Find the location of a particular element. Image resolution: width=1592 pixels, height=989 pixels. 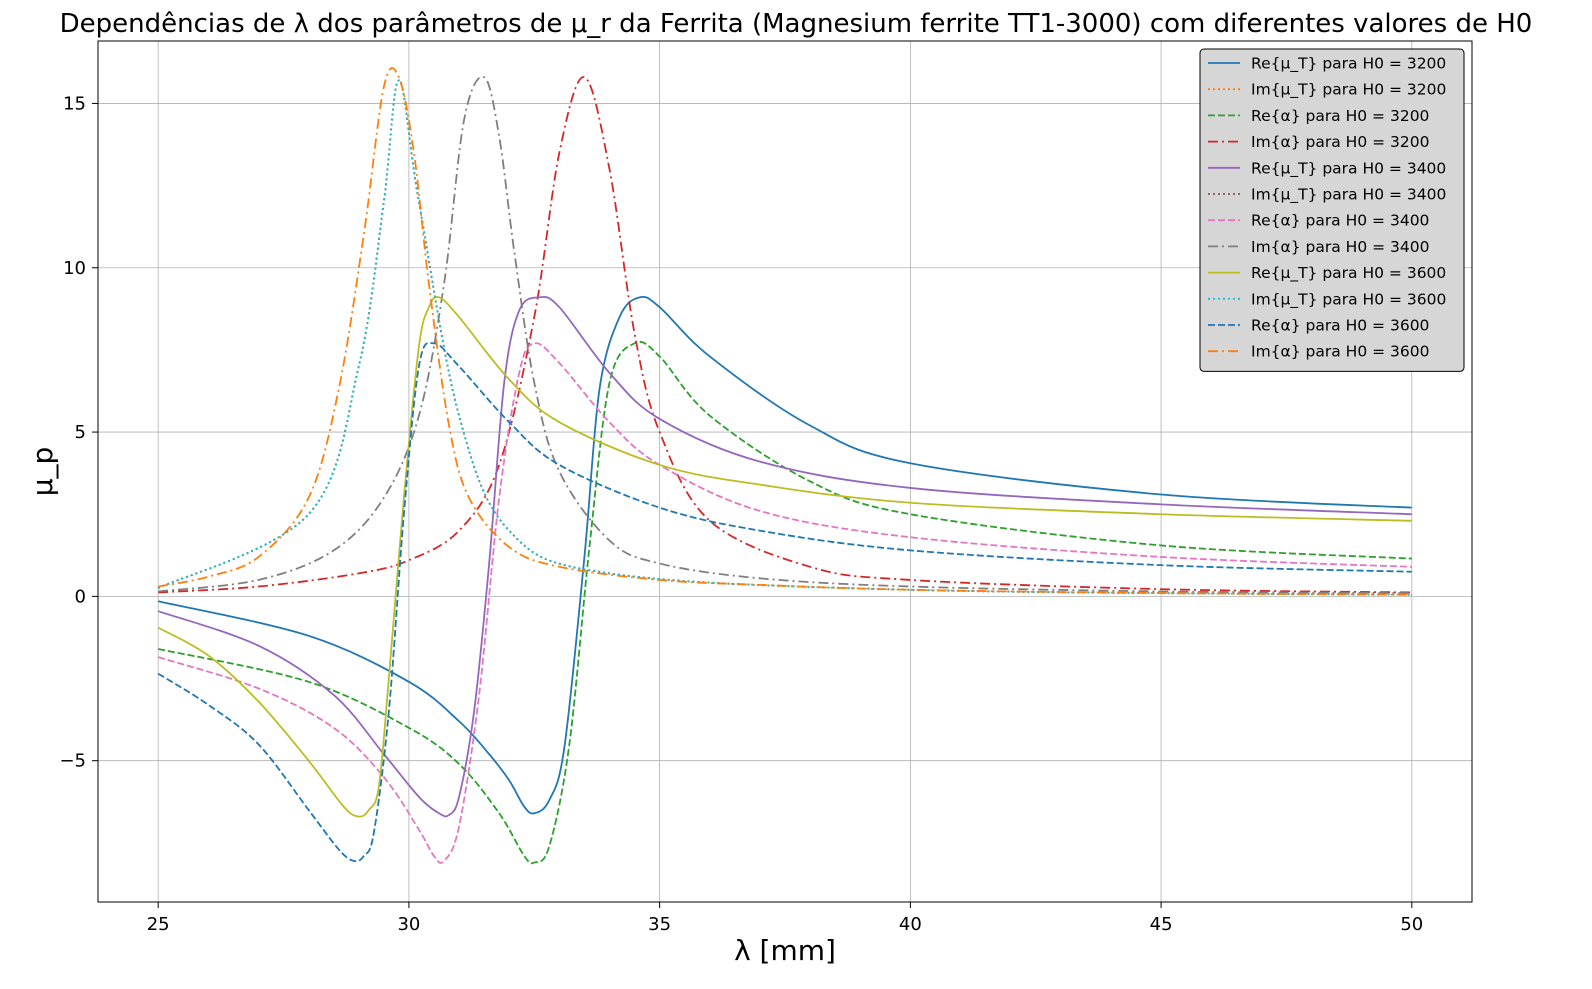

legend-label: Im{α} para H0 = 3600 is located at coordinates (1340, 352).